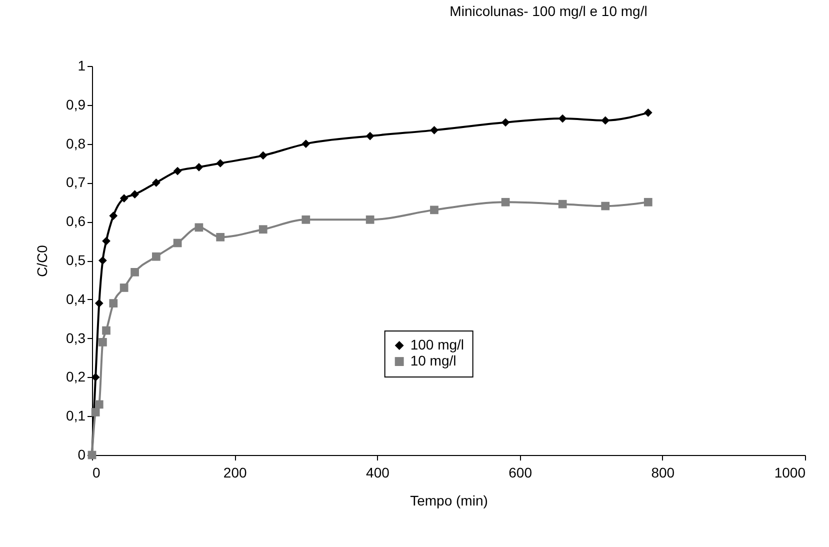  I want to click on y-tick-label: 0,7, so click(76, 182).